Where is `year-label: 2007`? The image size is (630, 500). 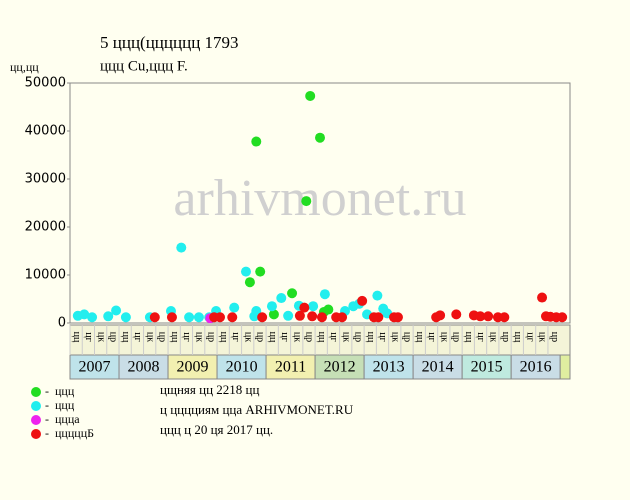
year-label: 2007 is located at coordinates (95, 367).